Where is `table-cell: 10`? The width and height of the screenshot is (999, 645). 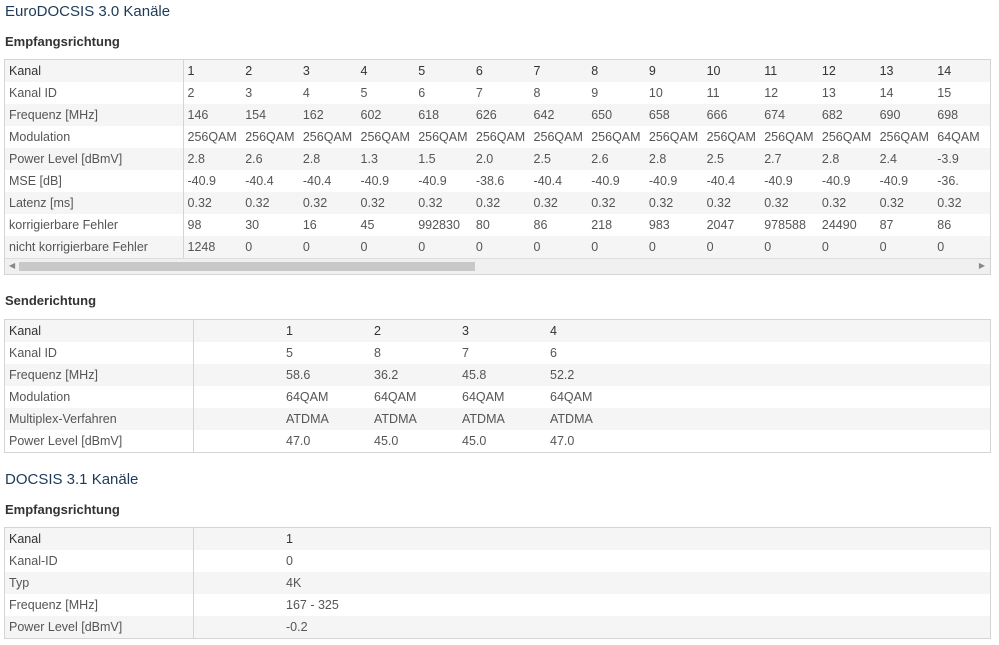 table-cell: 10 is located at coordinates (655, 93).